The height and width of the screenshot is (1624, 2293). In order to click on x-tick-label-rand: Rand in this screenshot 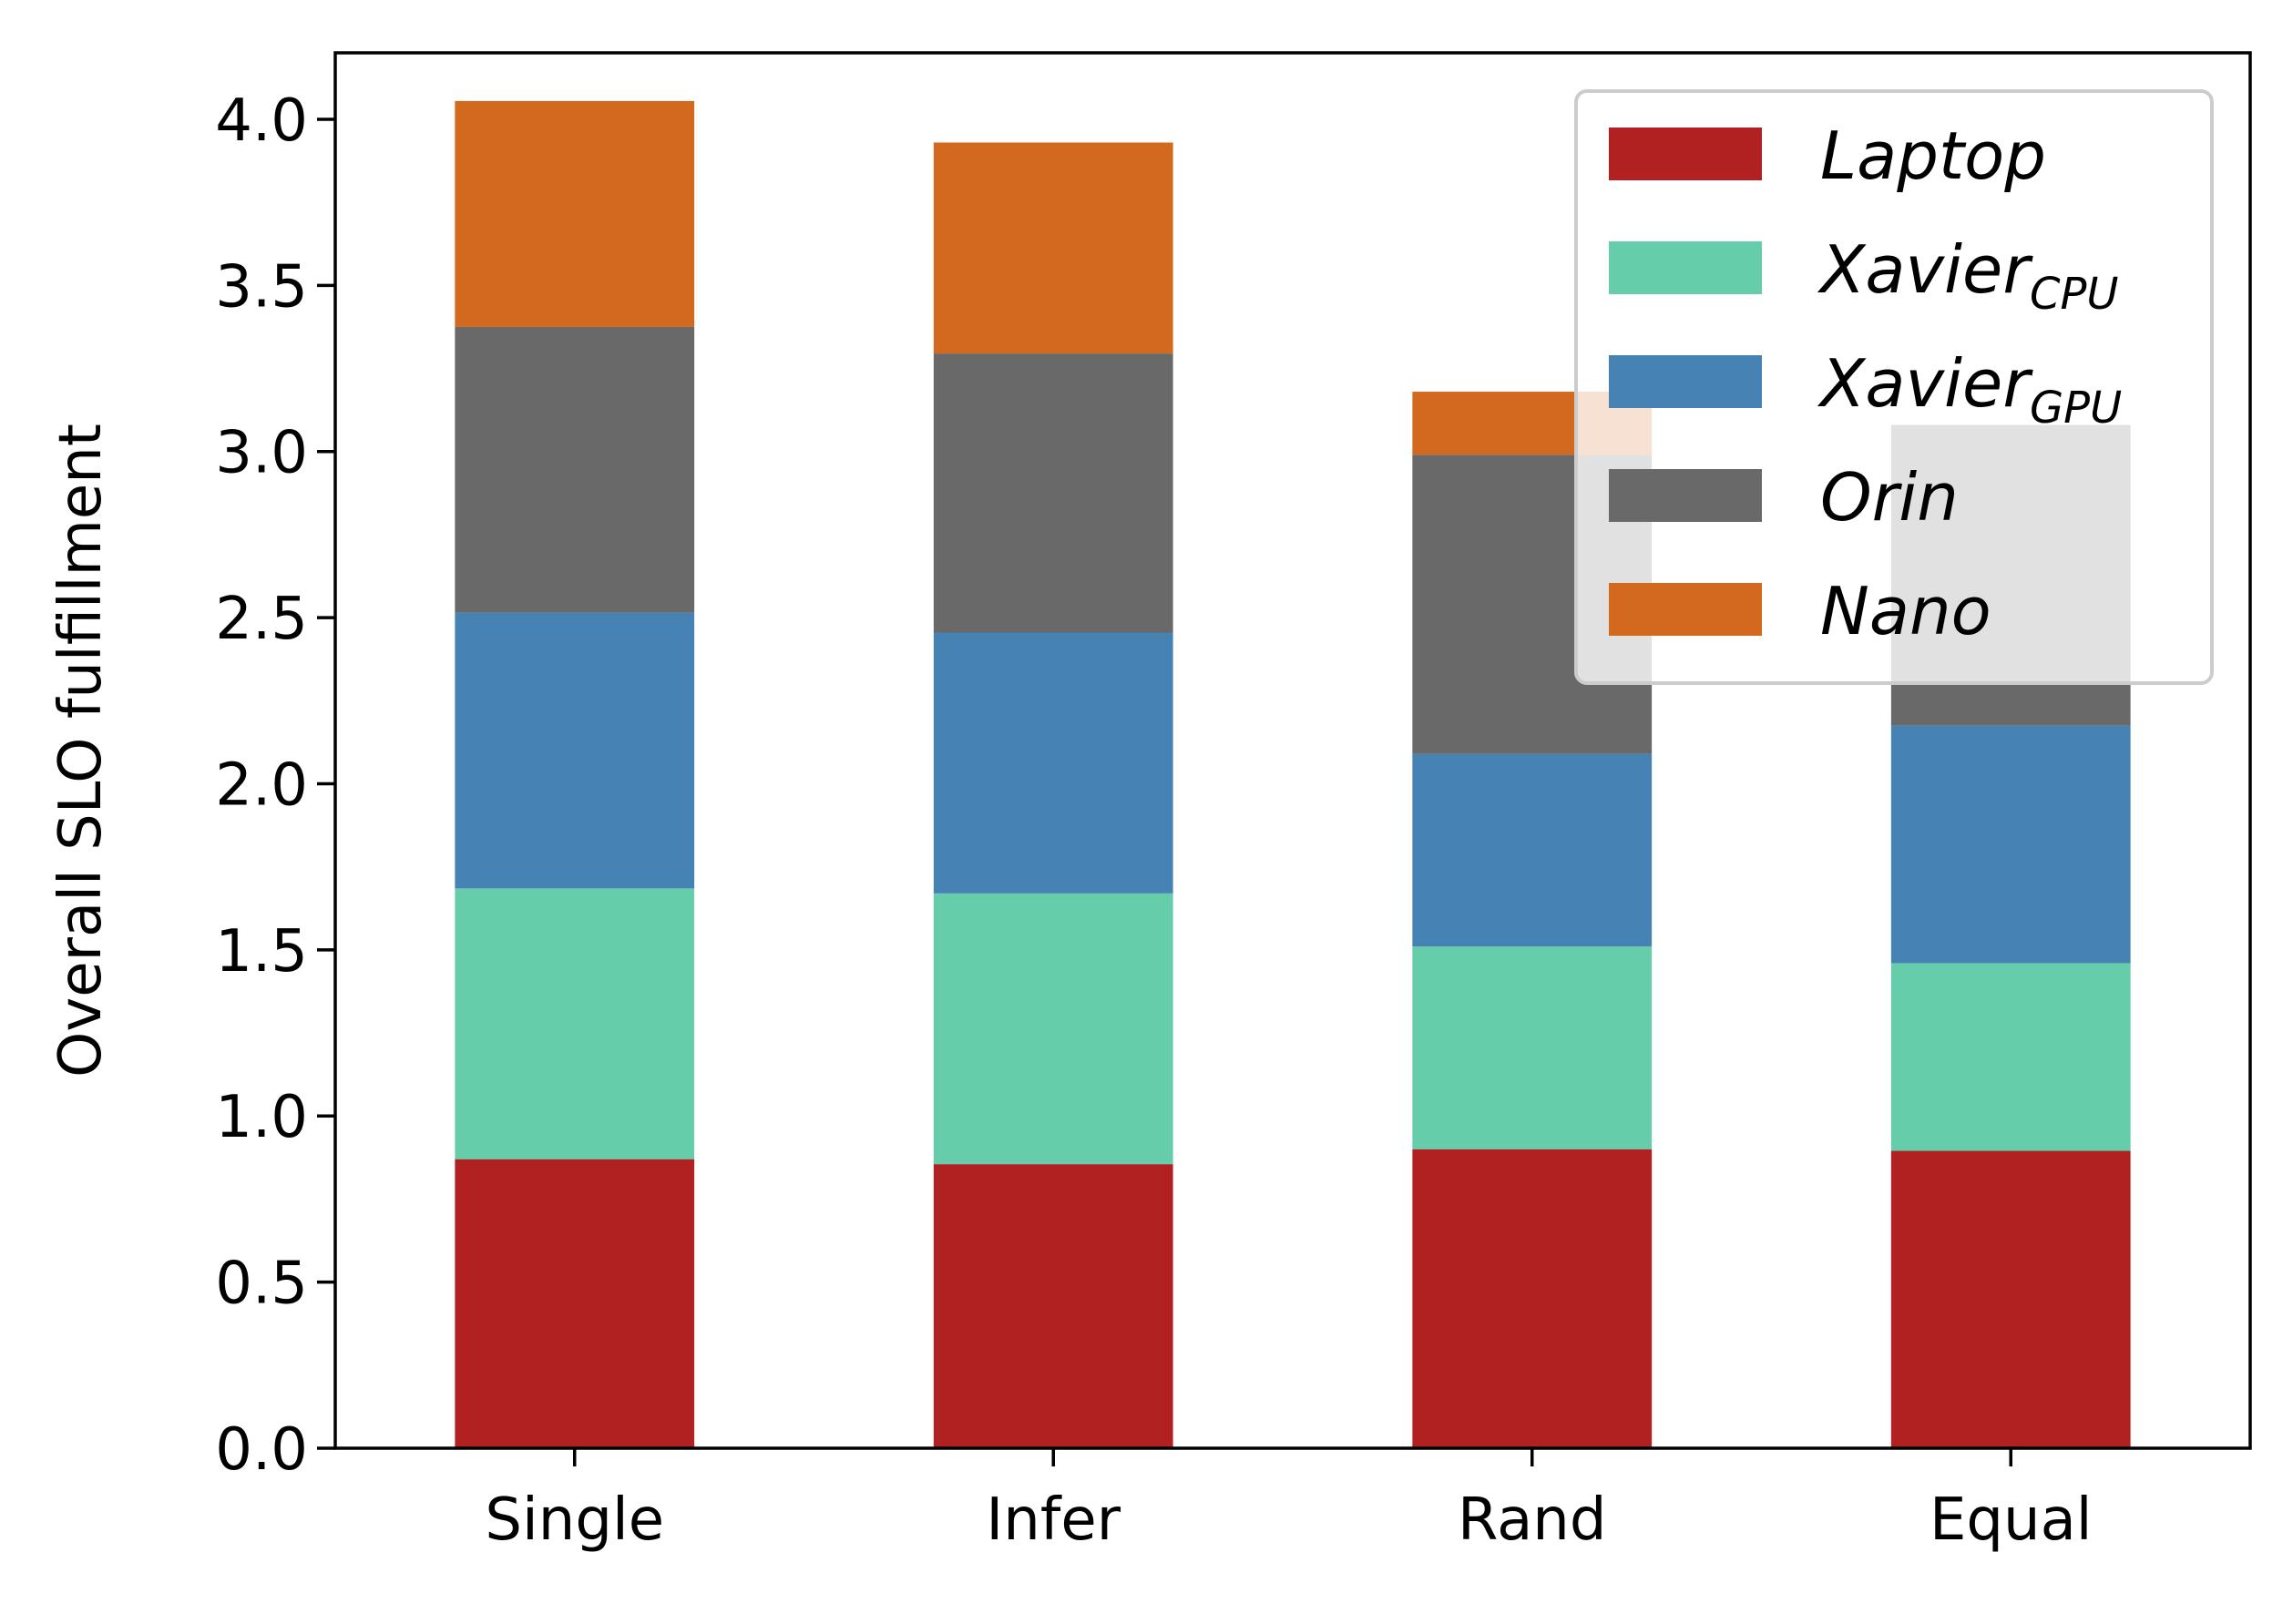, I will do `click(1532, 1520)`.